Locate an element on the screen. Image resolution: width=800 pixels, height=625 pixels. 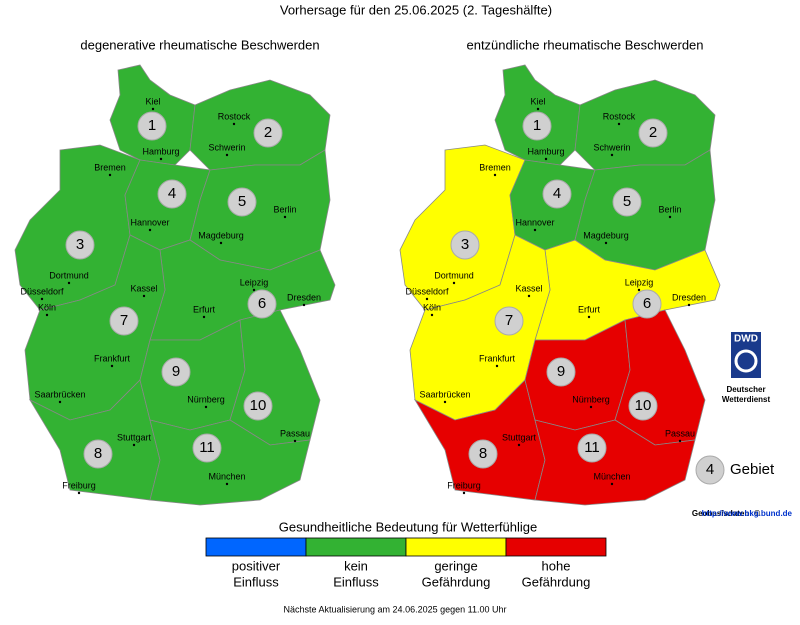
region-number: 2 is located at coordinates (268, 132).